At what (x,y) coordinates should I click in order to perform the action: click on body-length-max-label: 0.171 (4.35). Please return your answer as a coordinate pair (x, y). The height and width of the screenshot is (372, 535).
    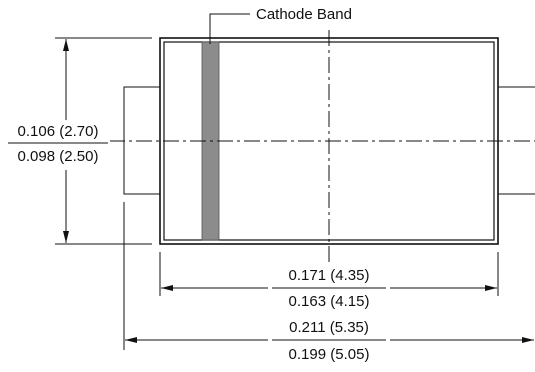
    Looking at the image, I should click on (329, 275).